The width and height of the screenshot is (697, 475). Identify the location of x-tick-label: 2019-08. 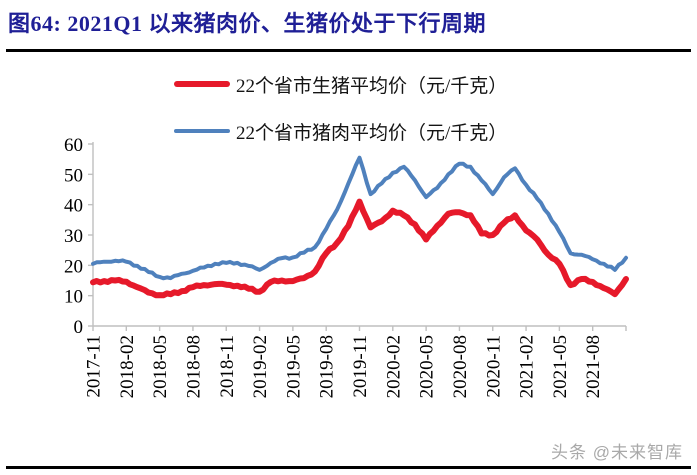
(327, 366).